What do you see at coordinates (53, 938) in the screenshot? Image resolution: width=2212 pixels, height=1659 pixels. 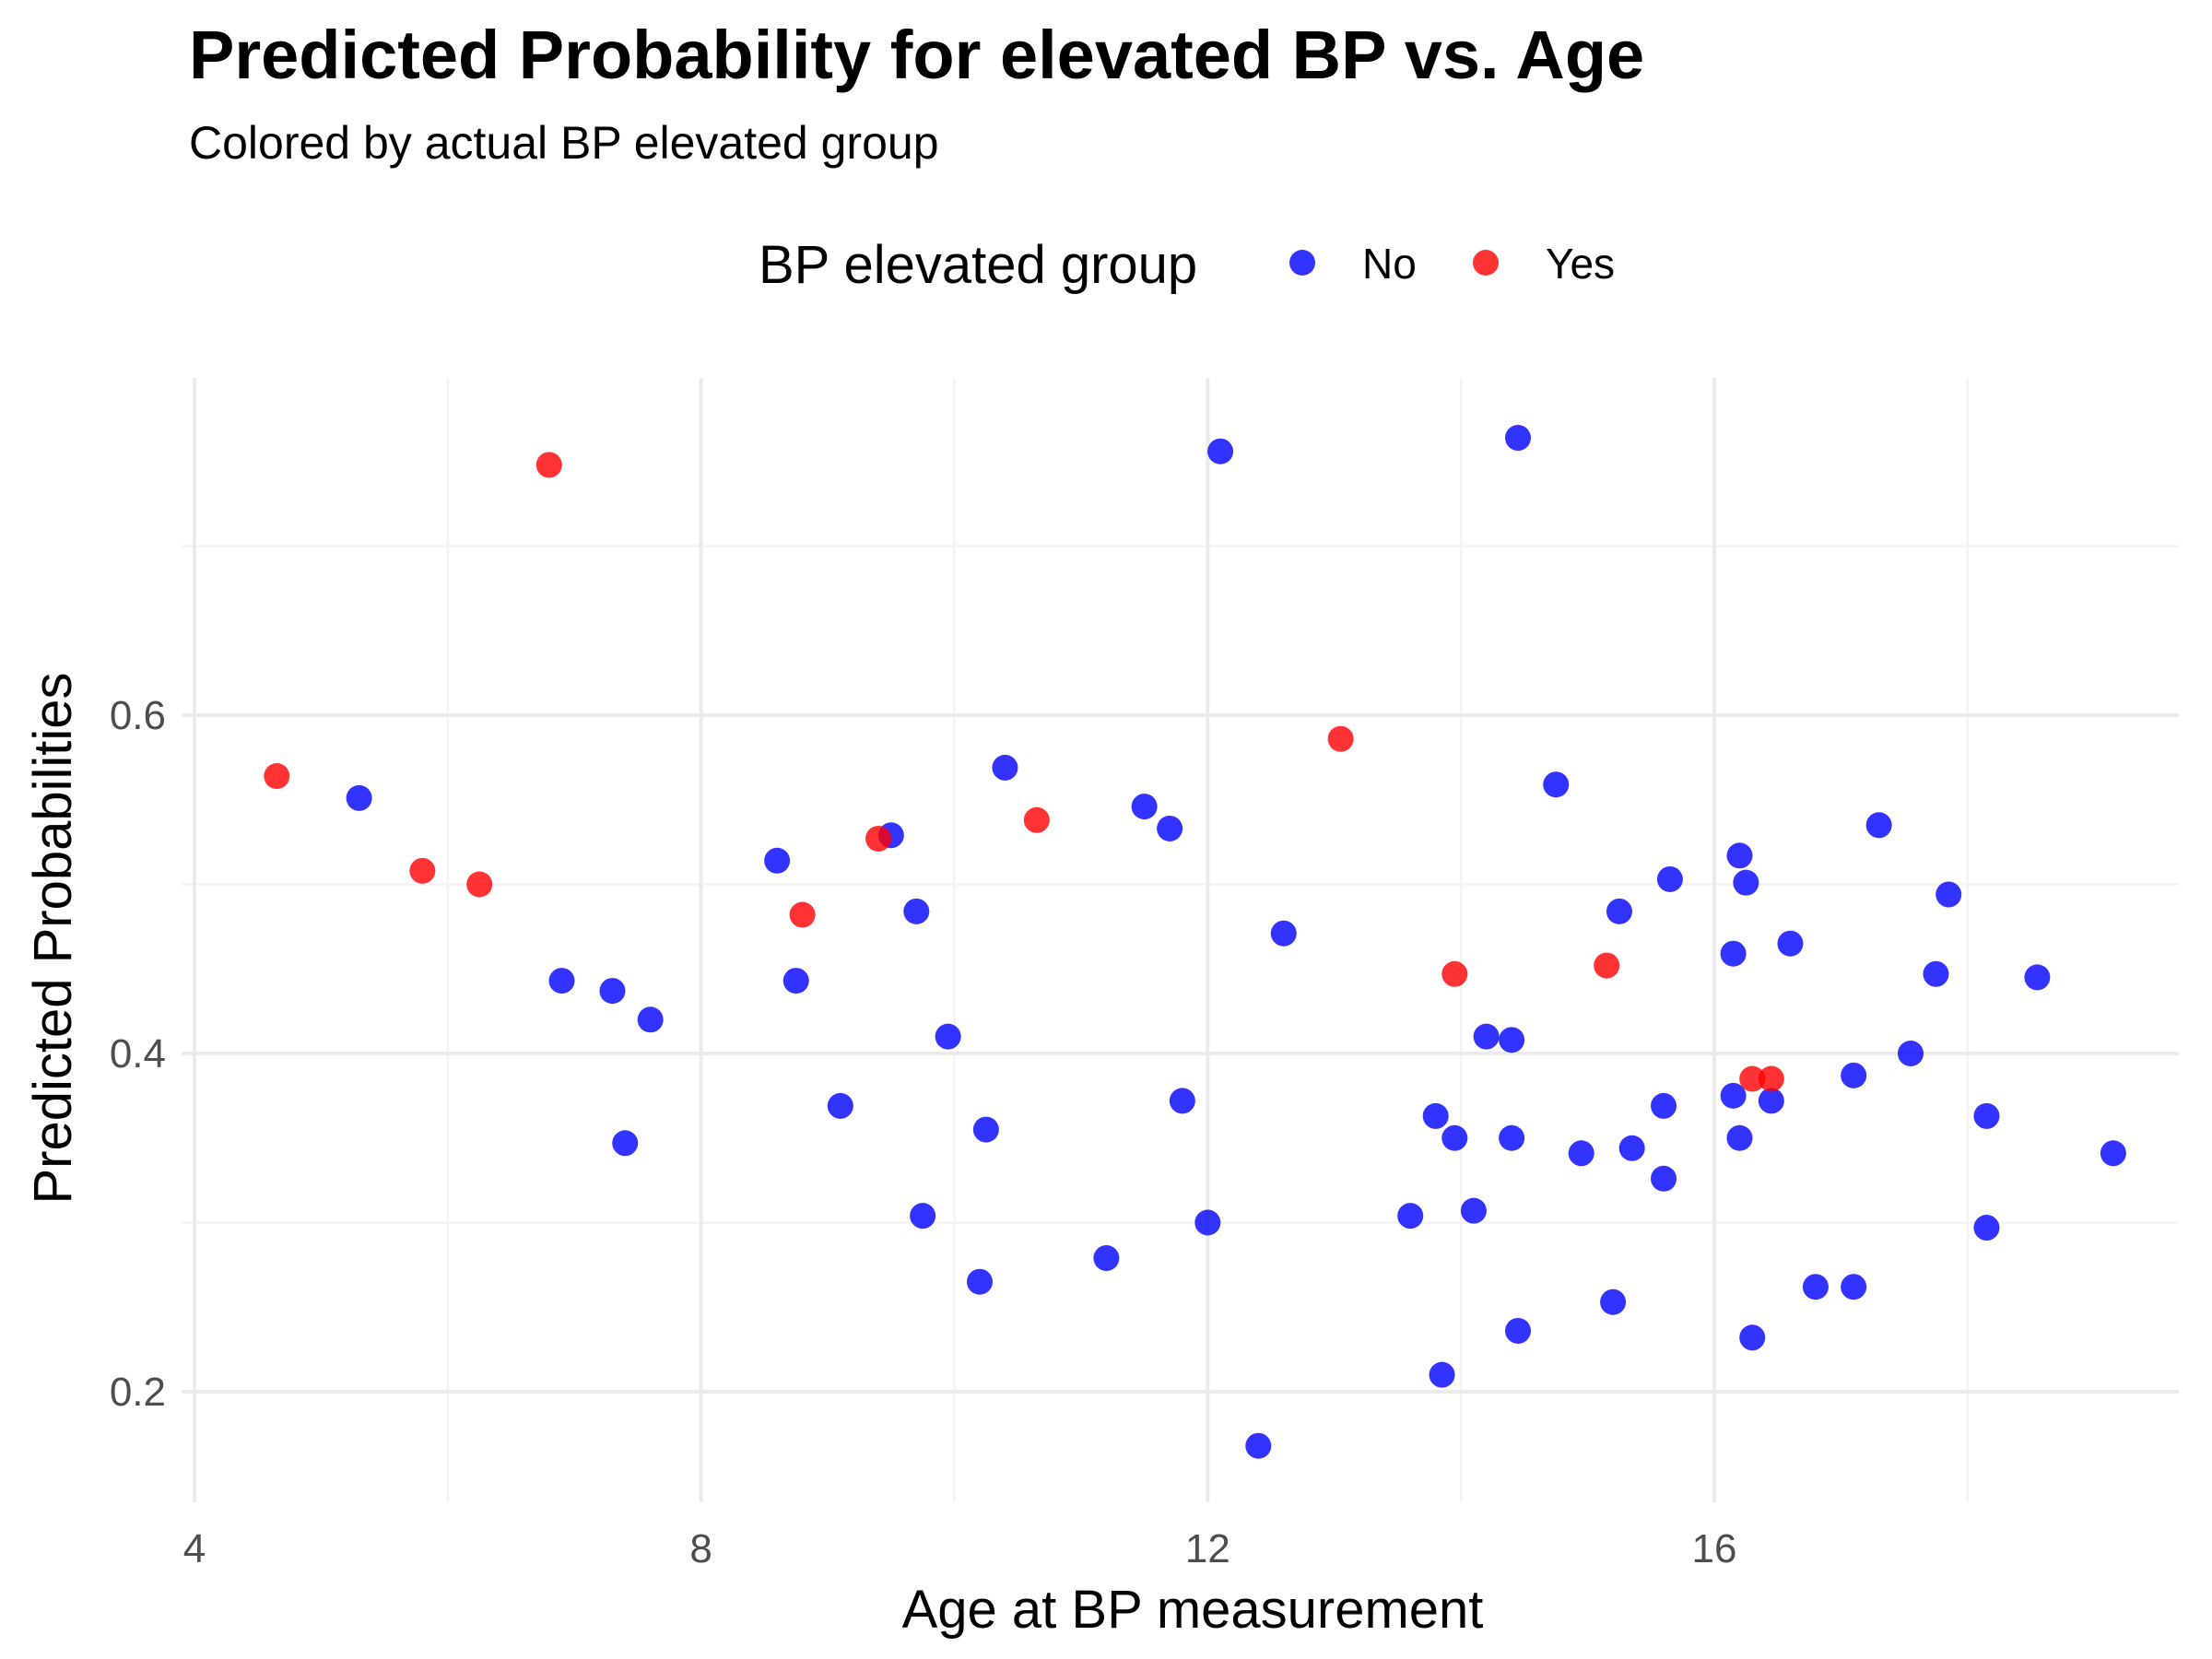 I see `y-axis-title: Predicted Probabilities` at bounding box center [53, 938].